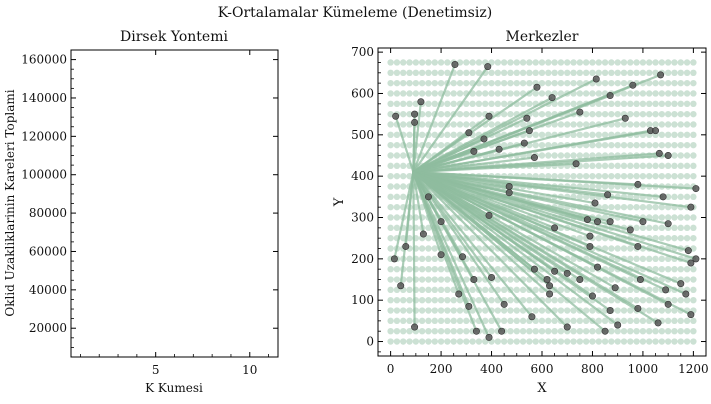  Describe the element at coordinates (441, 369) in the screenshot. I see `centers-x-tick-label: 200` at that location.